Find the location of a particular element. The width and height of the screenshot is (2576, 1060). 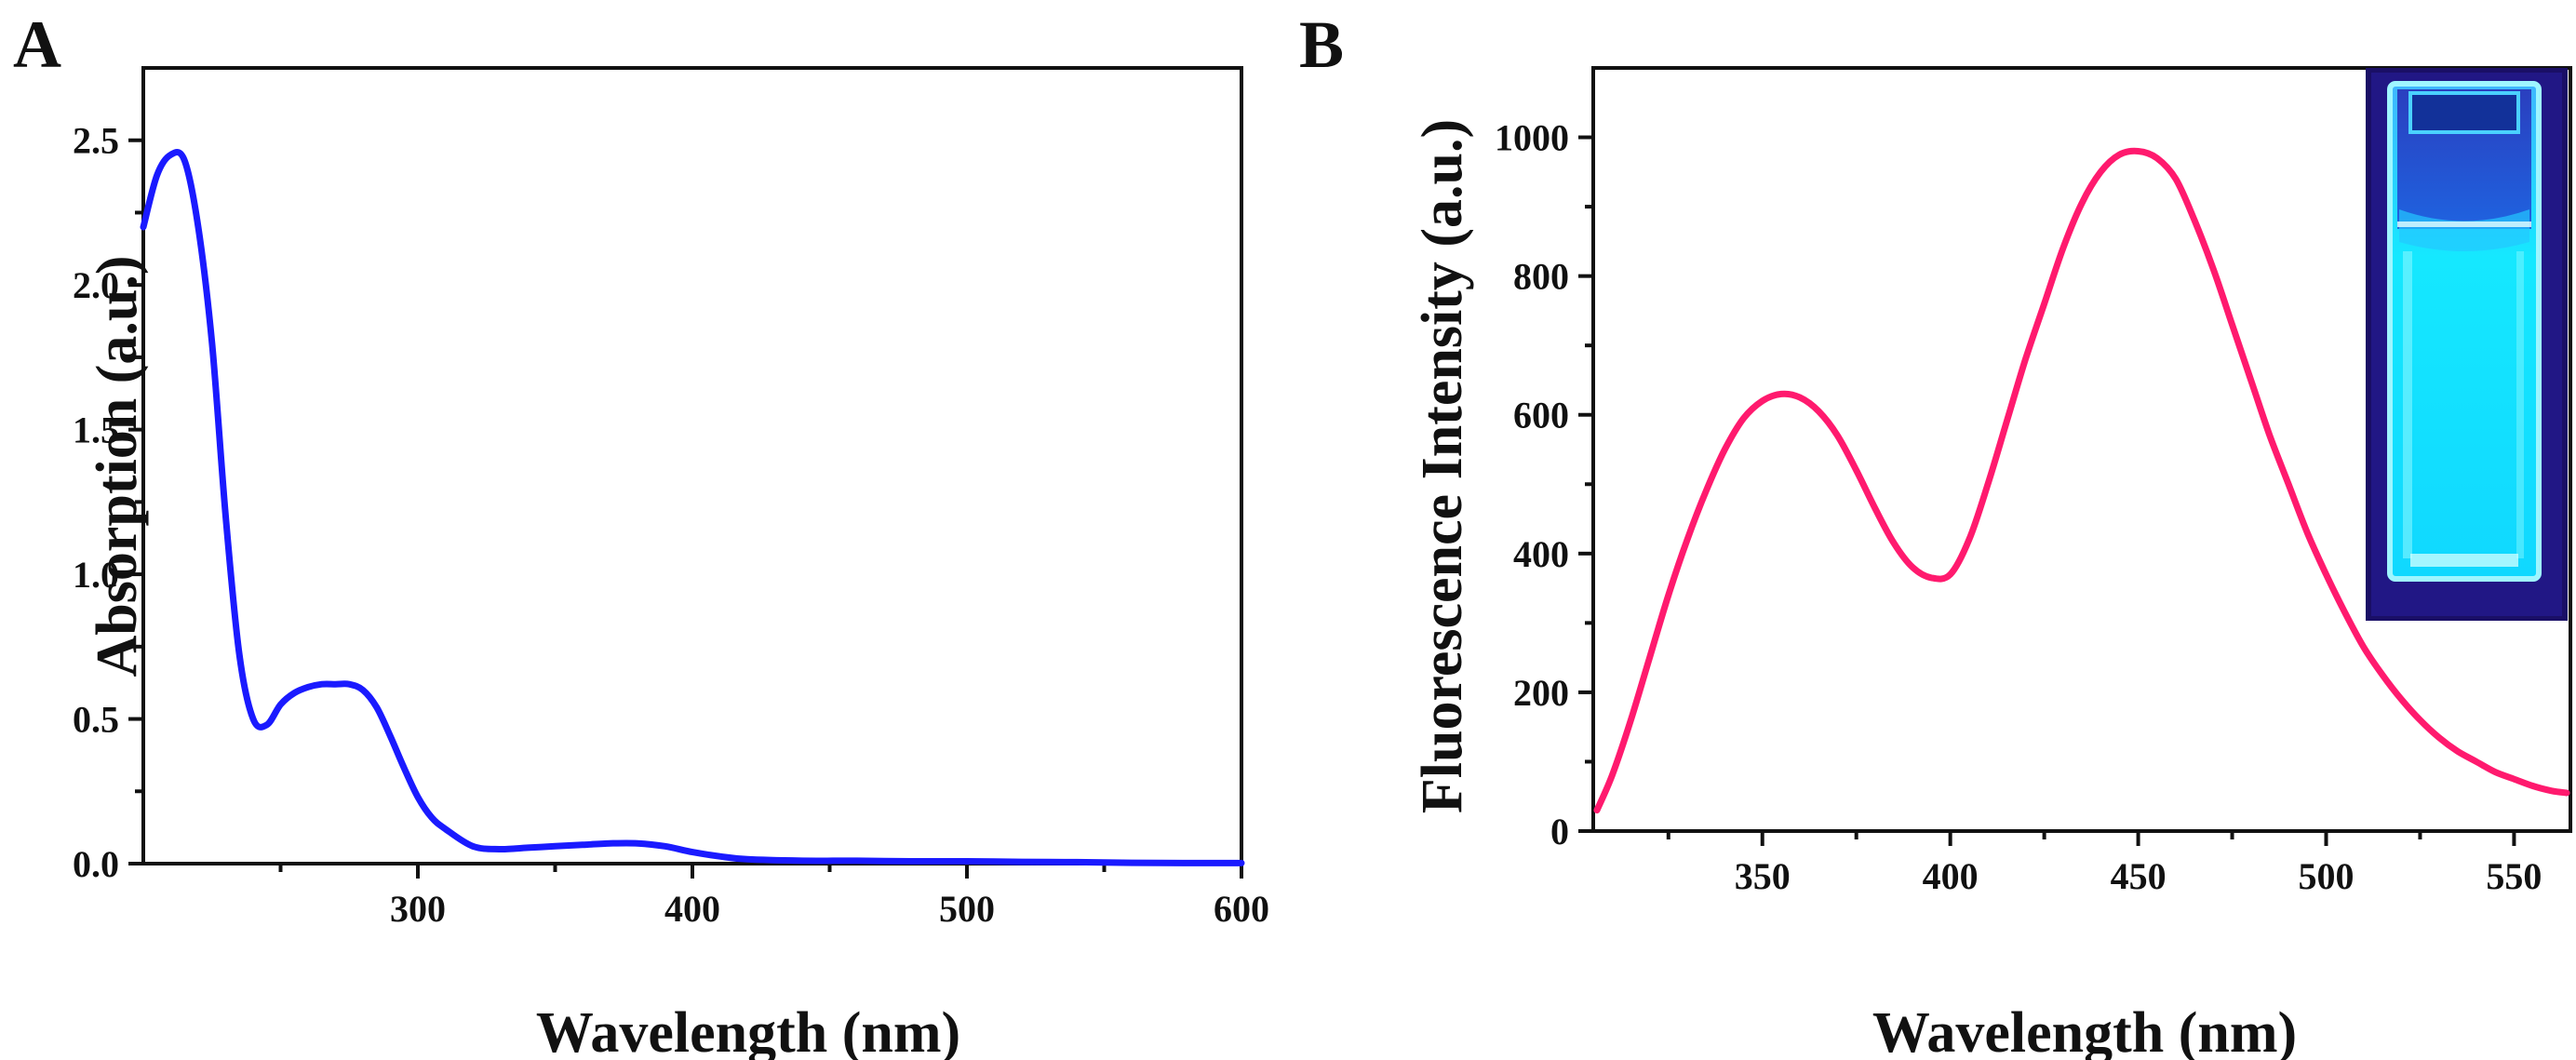

panel-a-label: A is located at coordinates (37, 44).